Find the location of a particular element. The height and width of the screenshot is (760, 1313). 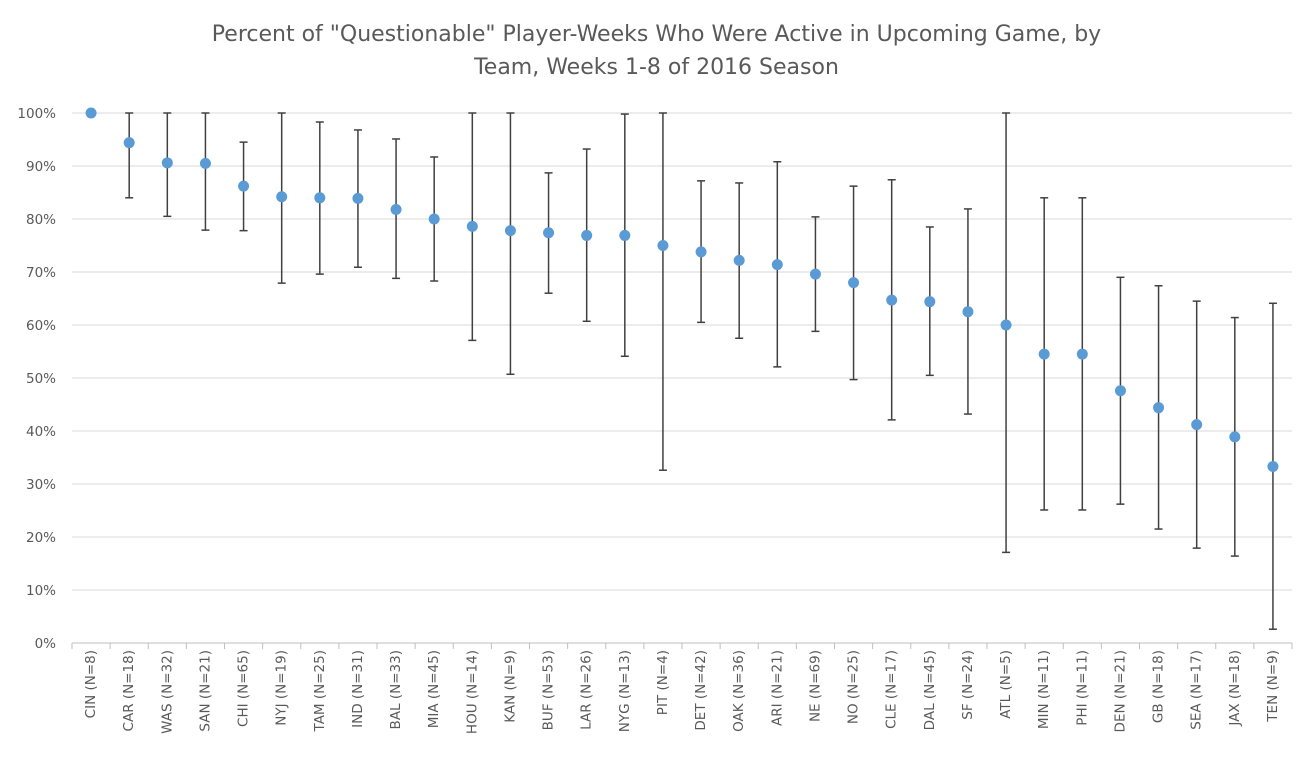

x-category-label: SEA (N=17) is located at coordinates (1197, 690).